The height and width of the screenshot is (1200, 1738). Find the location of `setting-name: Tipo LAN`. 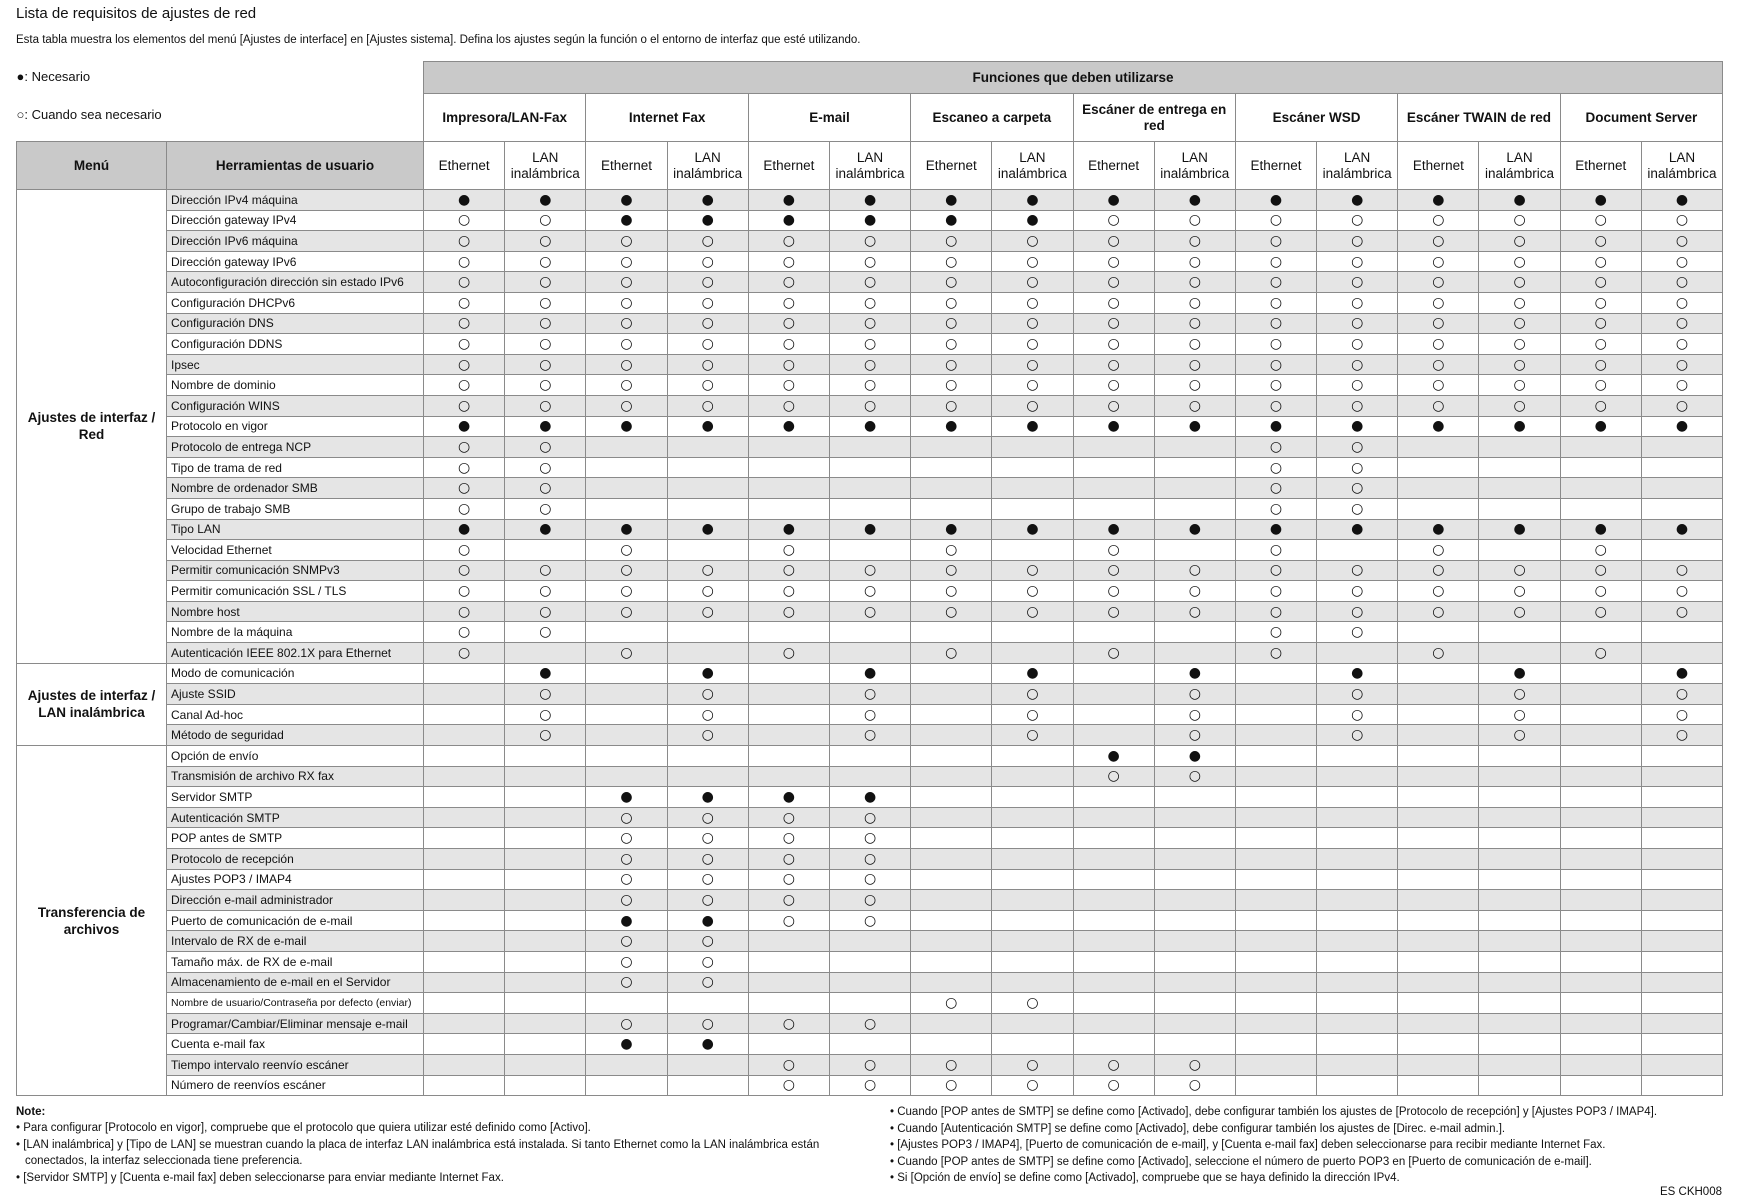

setting-name: Tipo LAN is located at coordinates (295, 529).